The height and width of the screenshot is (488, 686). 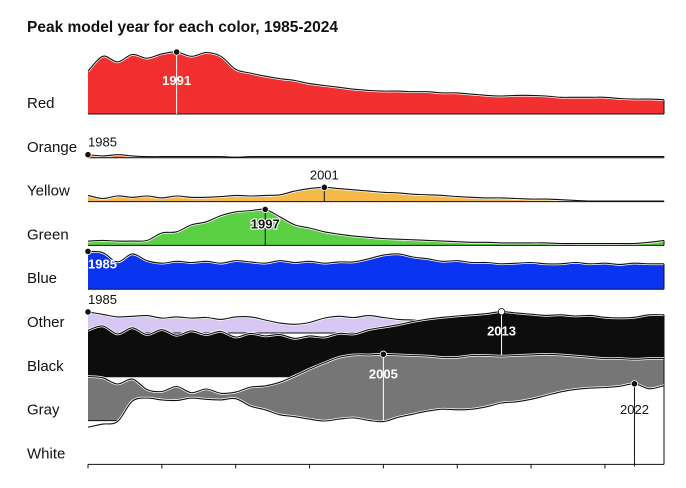 I want to click on ridge-line-gray, so click(x=376, y=374).